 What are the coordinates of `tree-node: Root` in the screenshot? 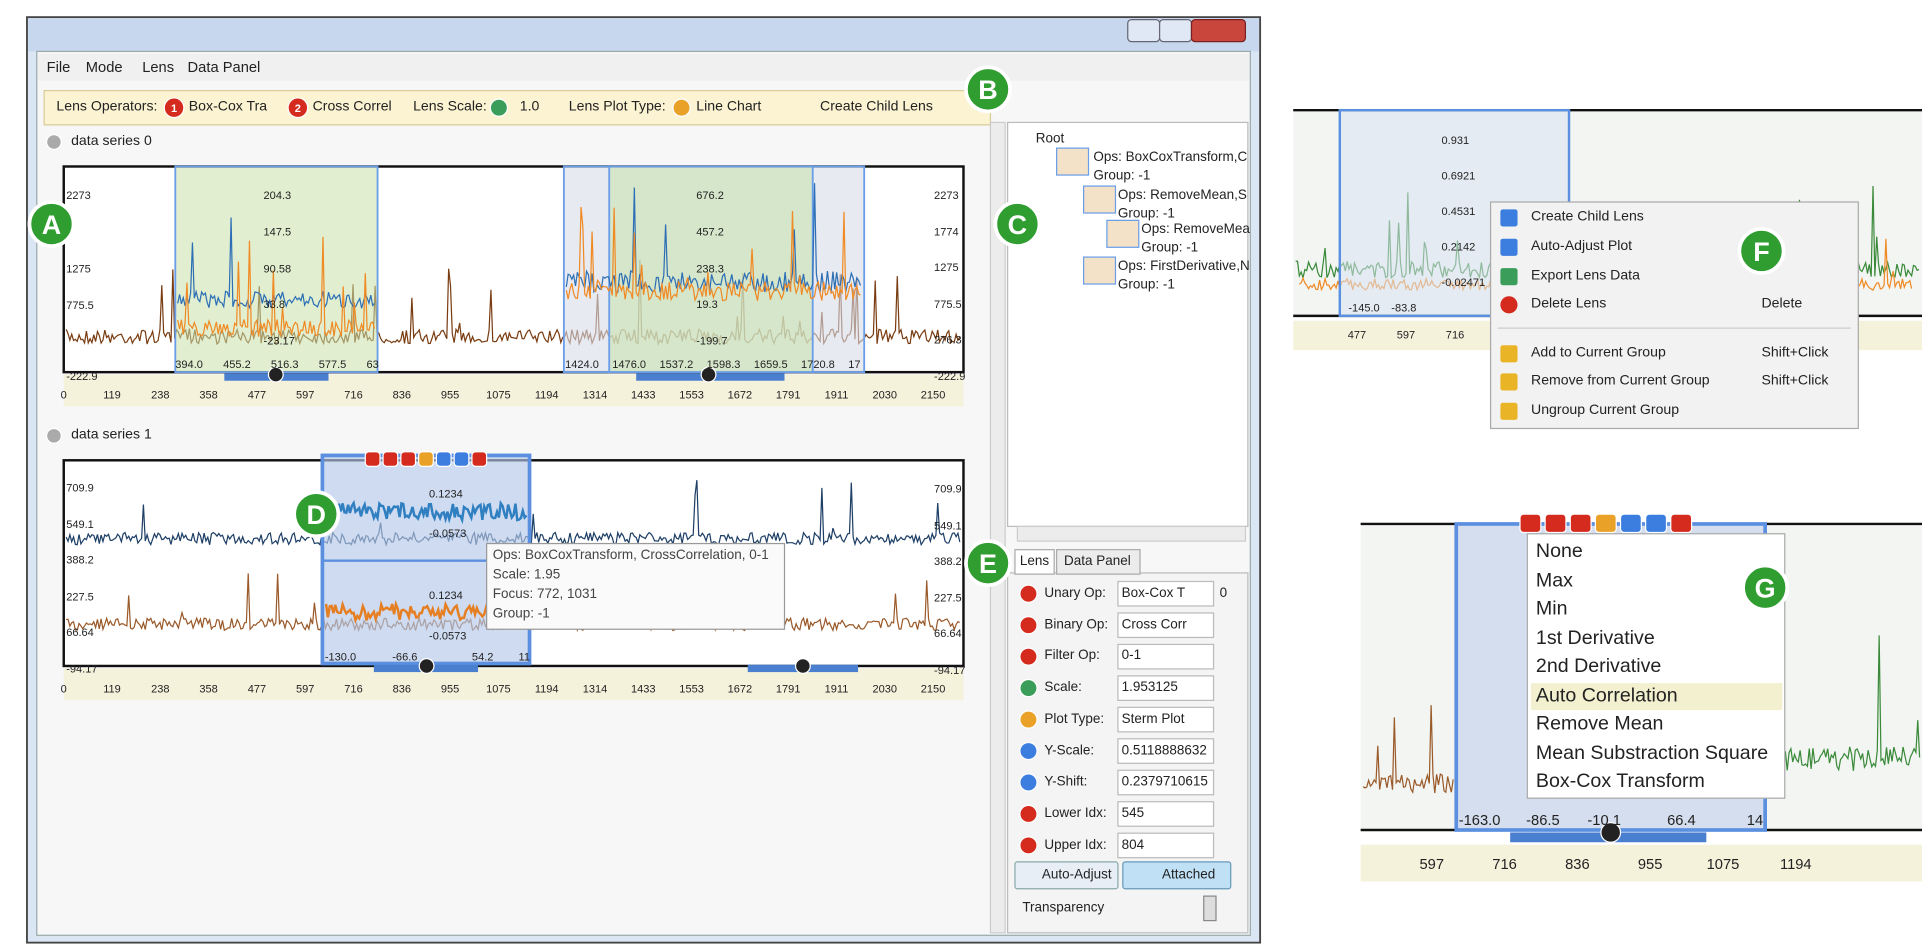 It's located at (1050, 139).